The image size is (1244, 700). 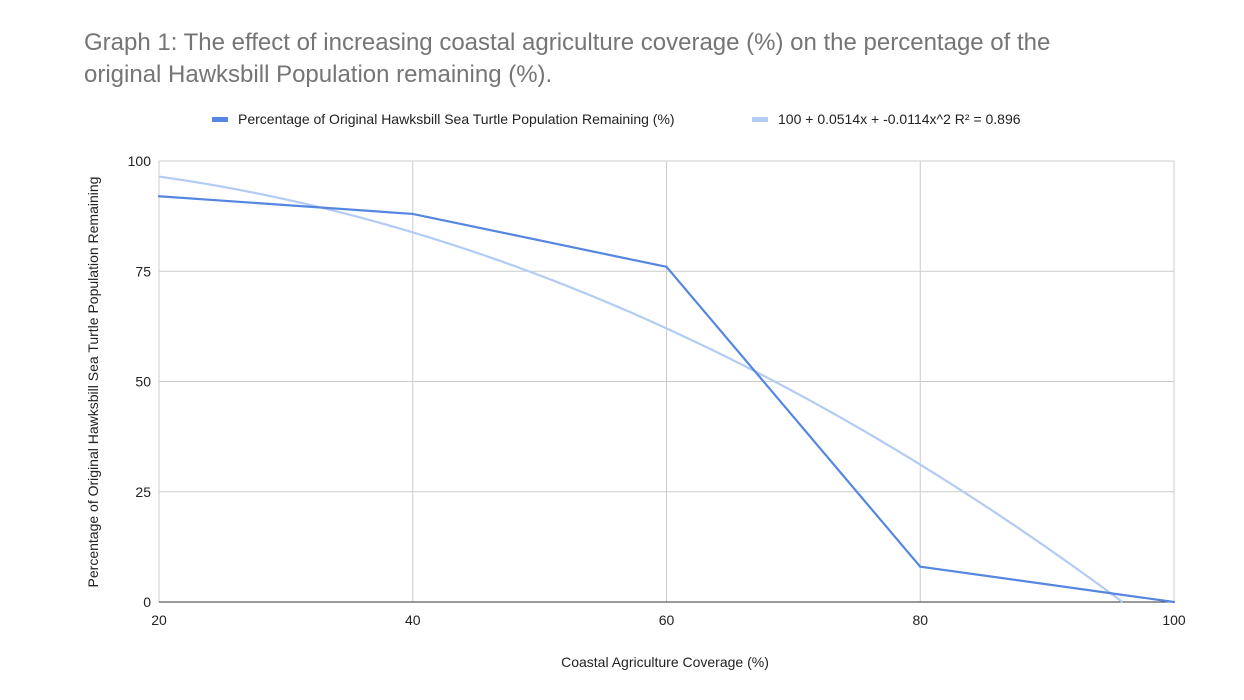 What do you see at coordinates (143, 271) in the screenshot?
I see `y-tick-label: 75` at bounding box center [143, 271].